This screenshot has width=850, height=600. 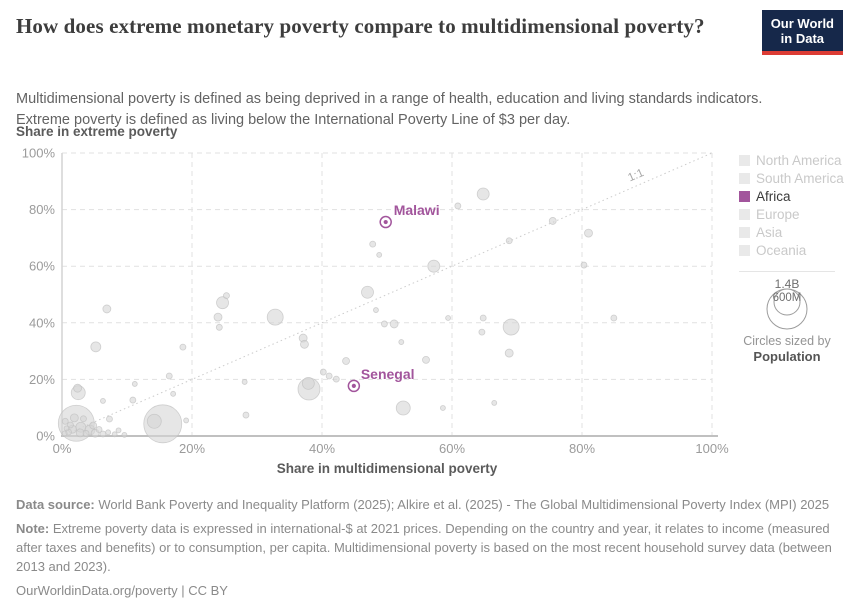 I want to click on license-link: OurWorldinData.org/poverty | CC BY, so click(x=122, y=590).